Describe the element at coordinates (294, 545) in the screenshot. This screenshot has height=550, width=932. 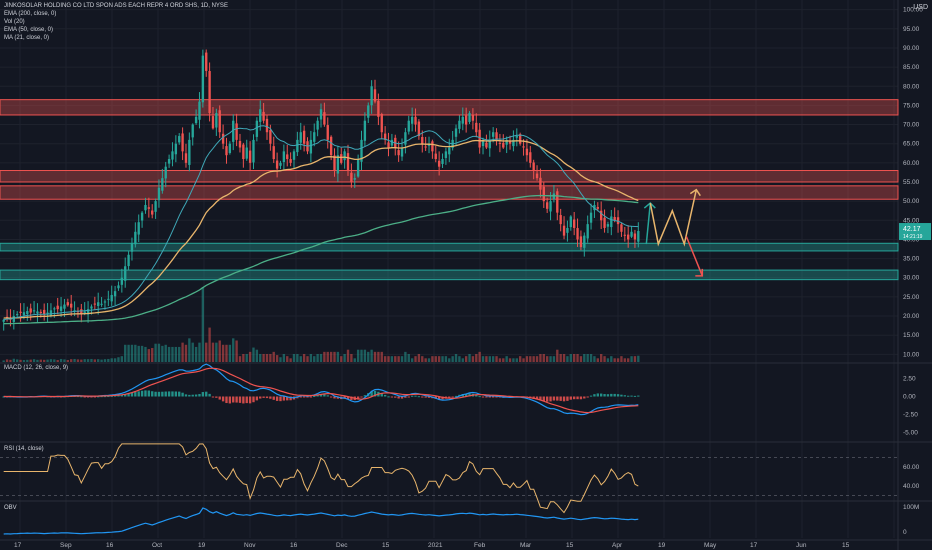
I see `time-tick-label: 16` at that location.